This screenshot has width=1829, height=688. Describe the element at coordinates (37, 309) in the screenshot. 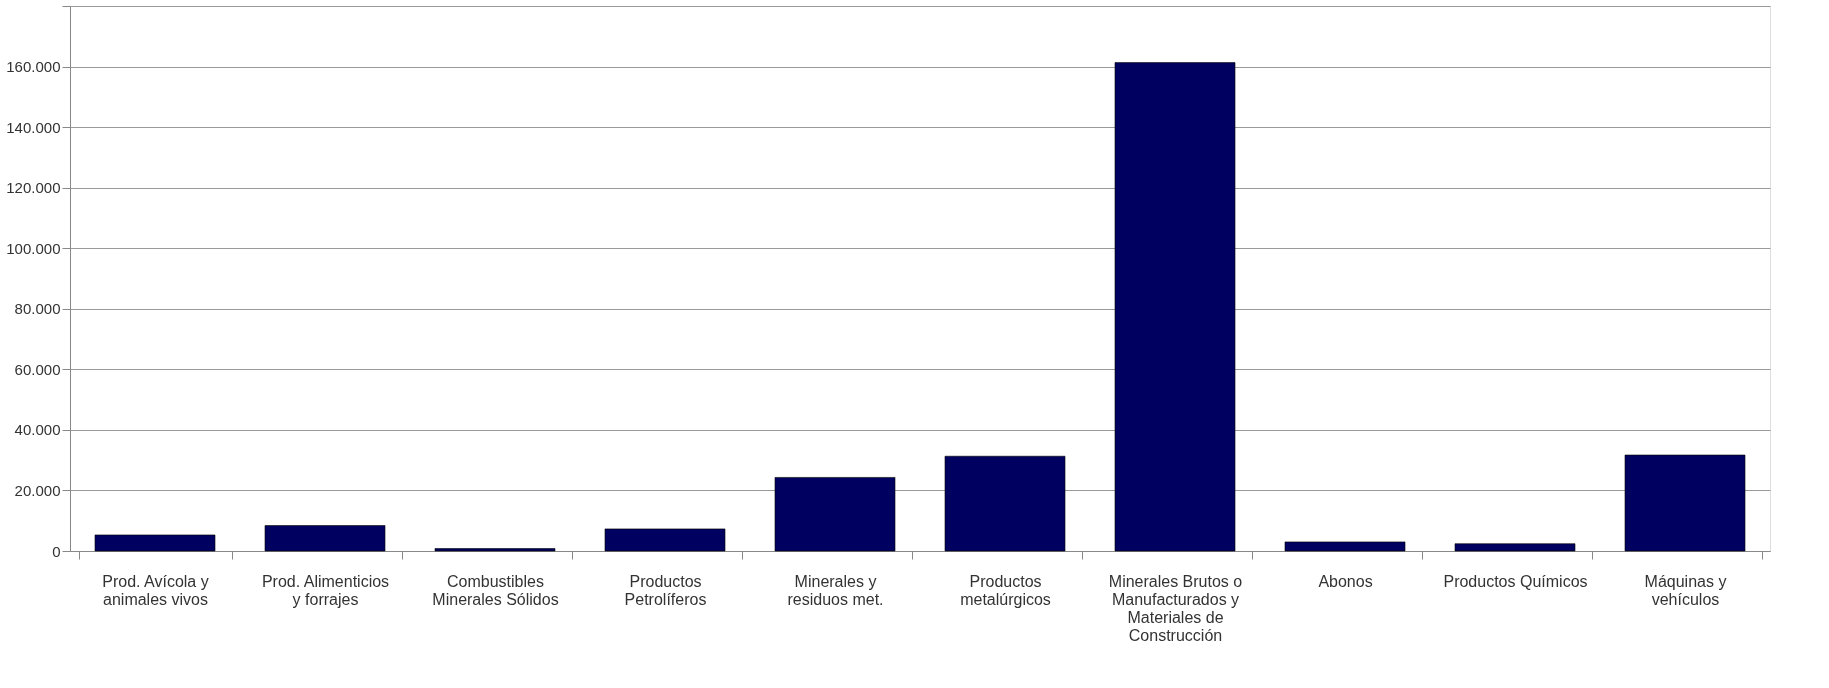

I see `y-tick-label: 80.000` at that location.